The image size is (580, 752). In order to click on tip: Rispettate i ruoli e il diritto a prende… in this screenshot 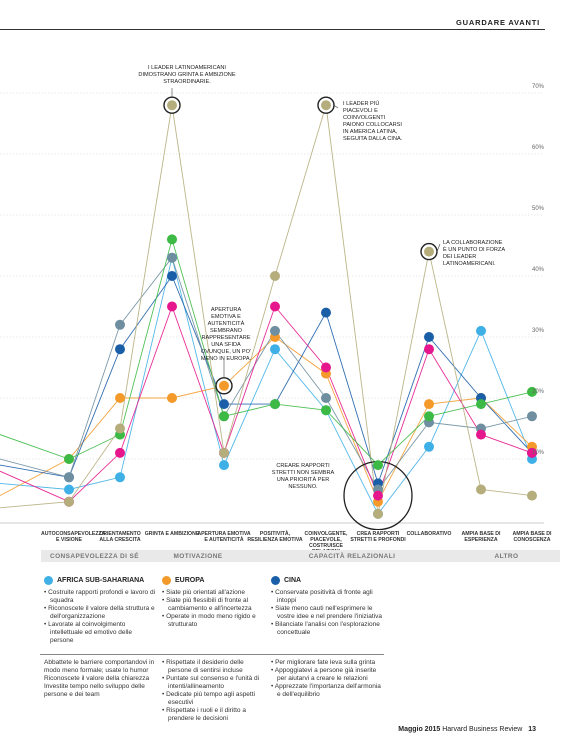, I will do `click(214, 715)`.